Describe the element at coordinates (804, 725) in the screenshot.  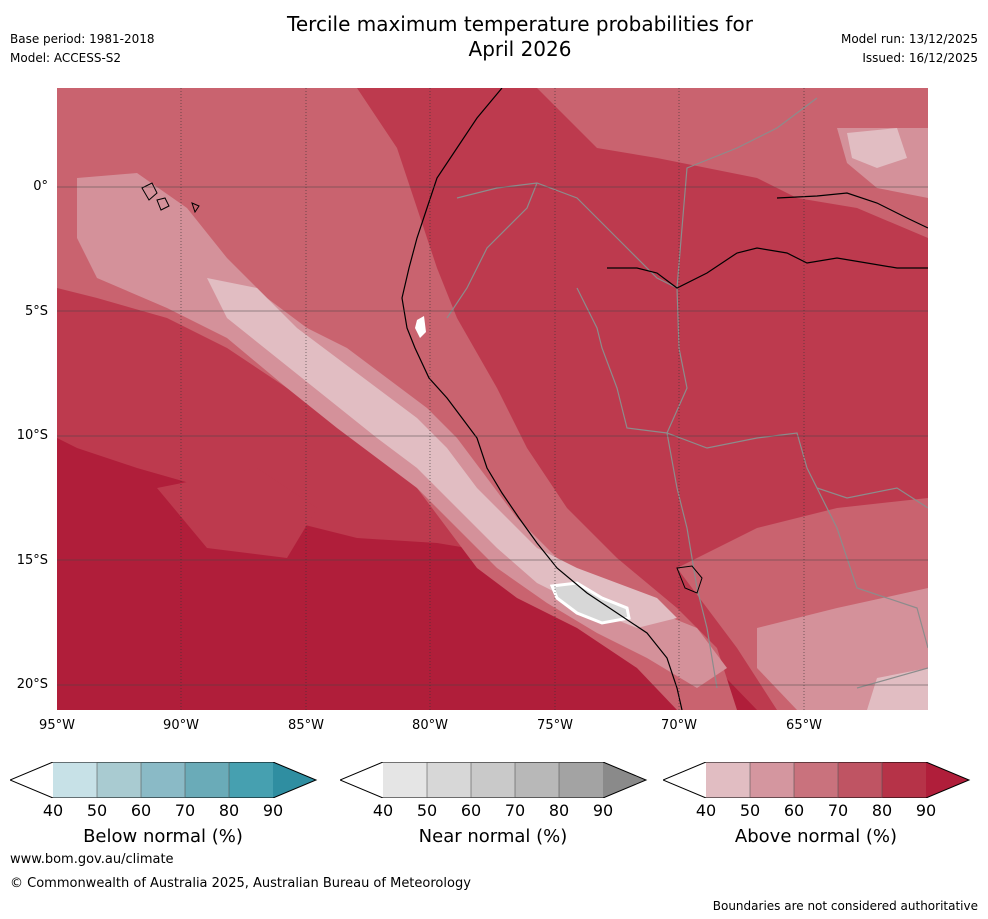
I see `lon-label-65w: 65°W` at that location.